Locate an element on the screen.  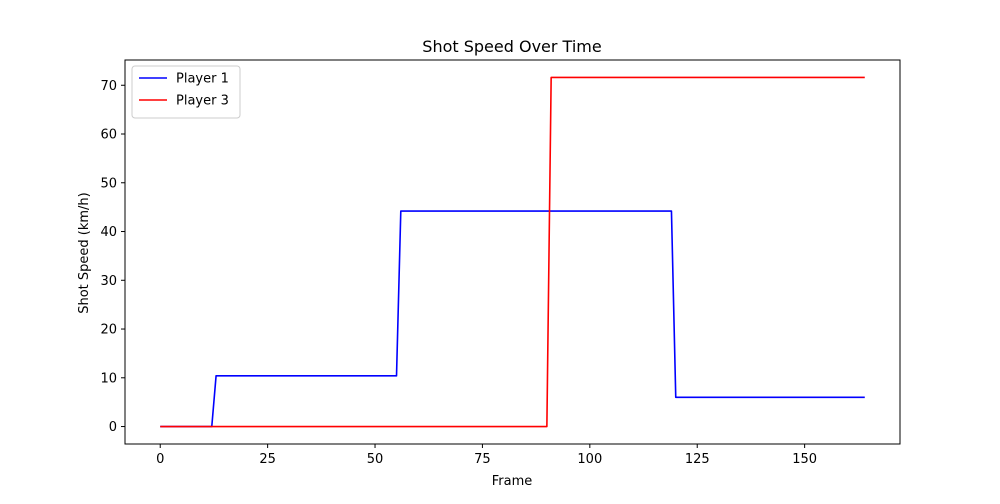
y-tick-label: 70 is located at coordinates (108, 86).